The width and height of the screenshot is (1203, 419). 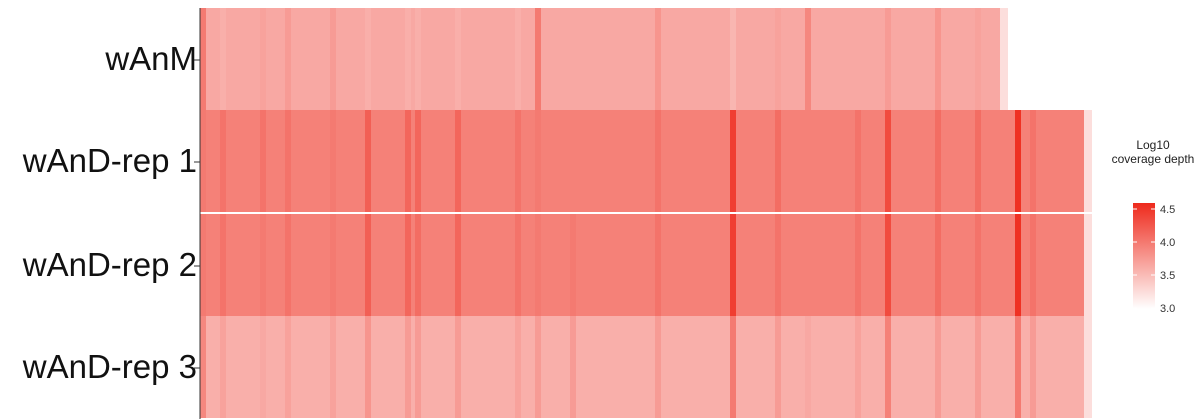 I want to click on legend-tick-label: 4.5, so click(x=1167, y=210).